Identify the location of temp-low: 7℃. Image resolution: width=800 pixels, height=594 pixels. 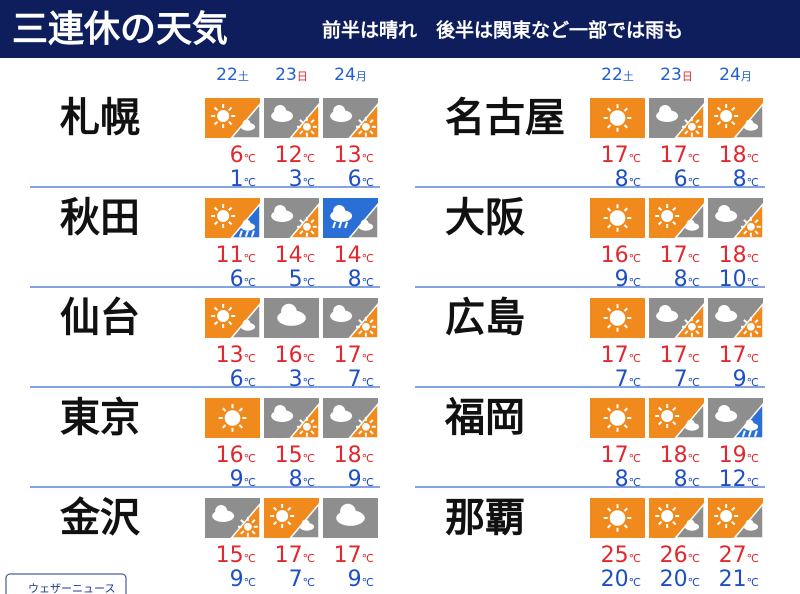
(302, 579).